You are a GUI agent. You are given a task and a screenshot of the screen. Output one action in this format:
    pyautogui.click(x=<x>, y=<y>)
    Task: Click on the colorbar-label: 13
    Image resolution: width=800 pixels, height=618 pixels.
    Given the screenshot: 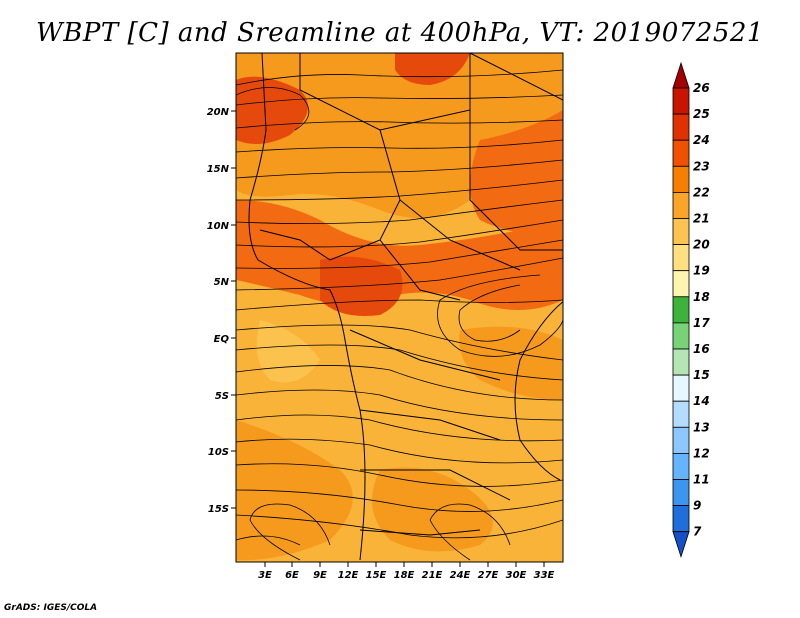 What is the action you would take?
    pyautogui.click(x=701, y=427)
    